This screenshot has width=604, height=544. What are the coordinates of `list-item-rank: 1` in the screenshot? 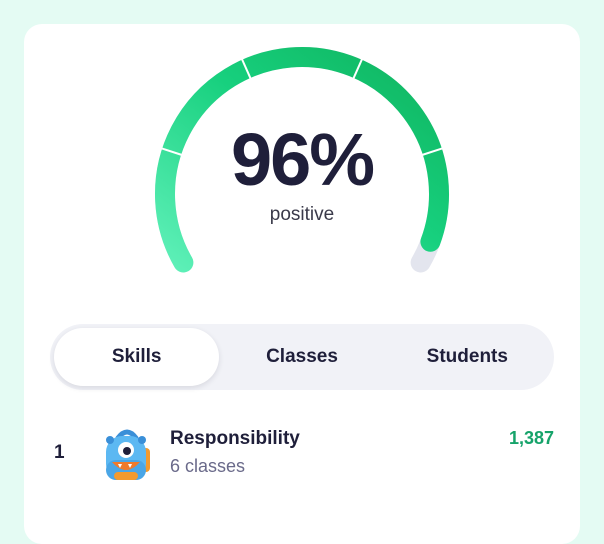 It's located at (59, 452).